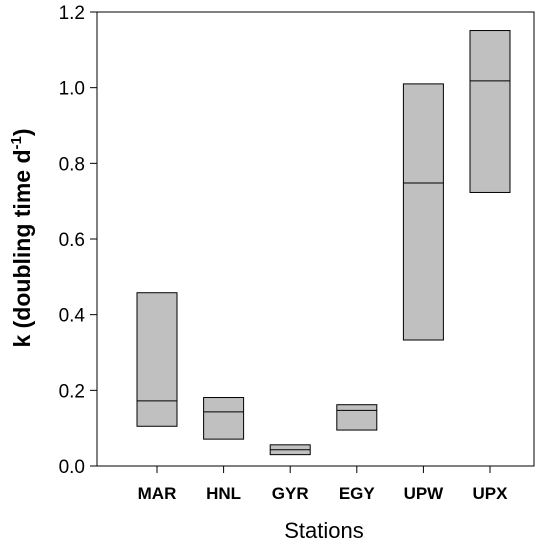 The height and width of the screenshot is (540, 545). Describe the element at coordinates (72, 467) in the screenshot. I see `y-tick-label: 0.0` at that location.